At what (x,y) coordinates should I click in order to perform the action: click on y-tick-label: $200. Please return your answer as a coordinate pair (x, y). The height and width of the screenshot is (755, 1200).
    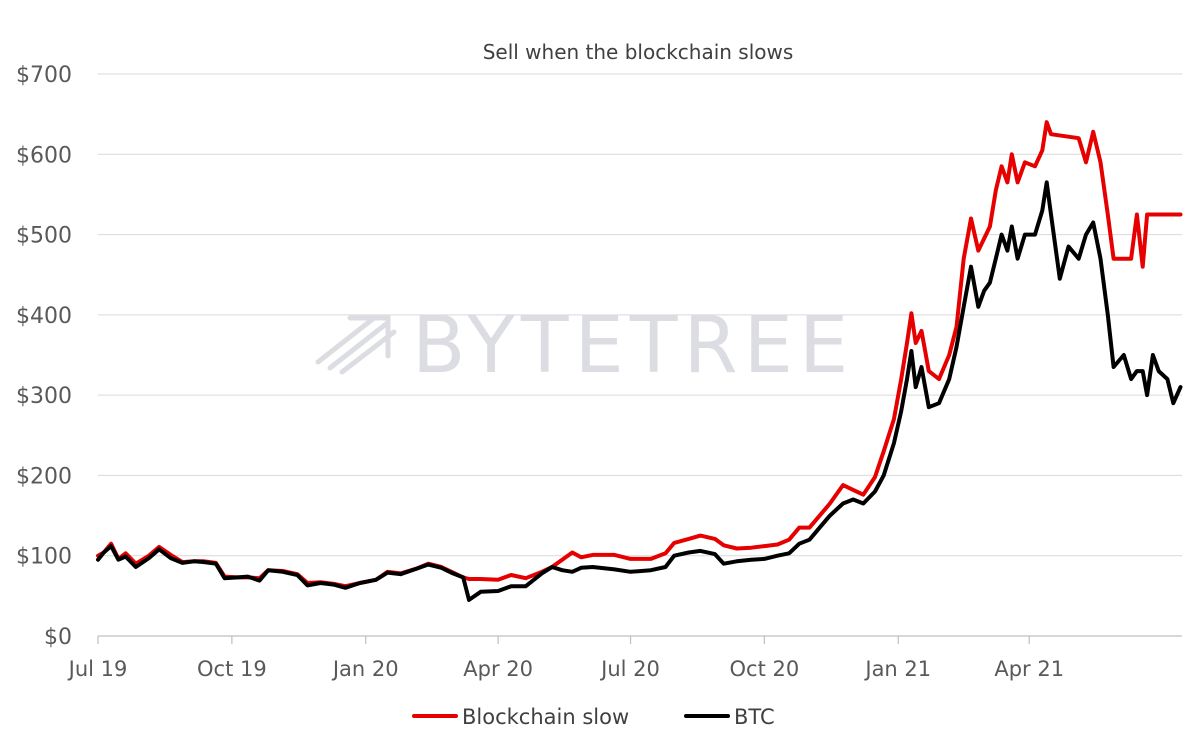
    Looking at the image, I should click on (44, 476).